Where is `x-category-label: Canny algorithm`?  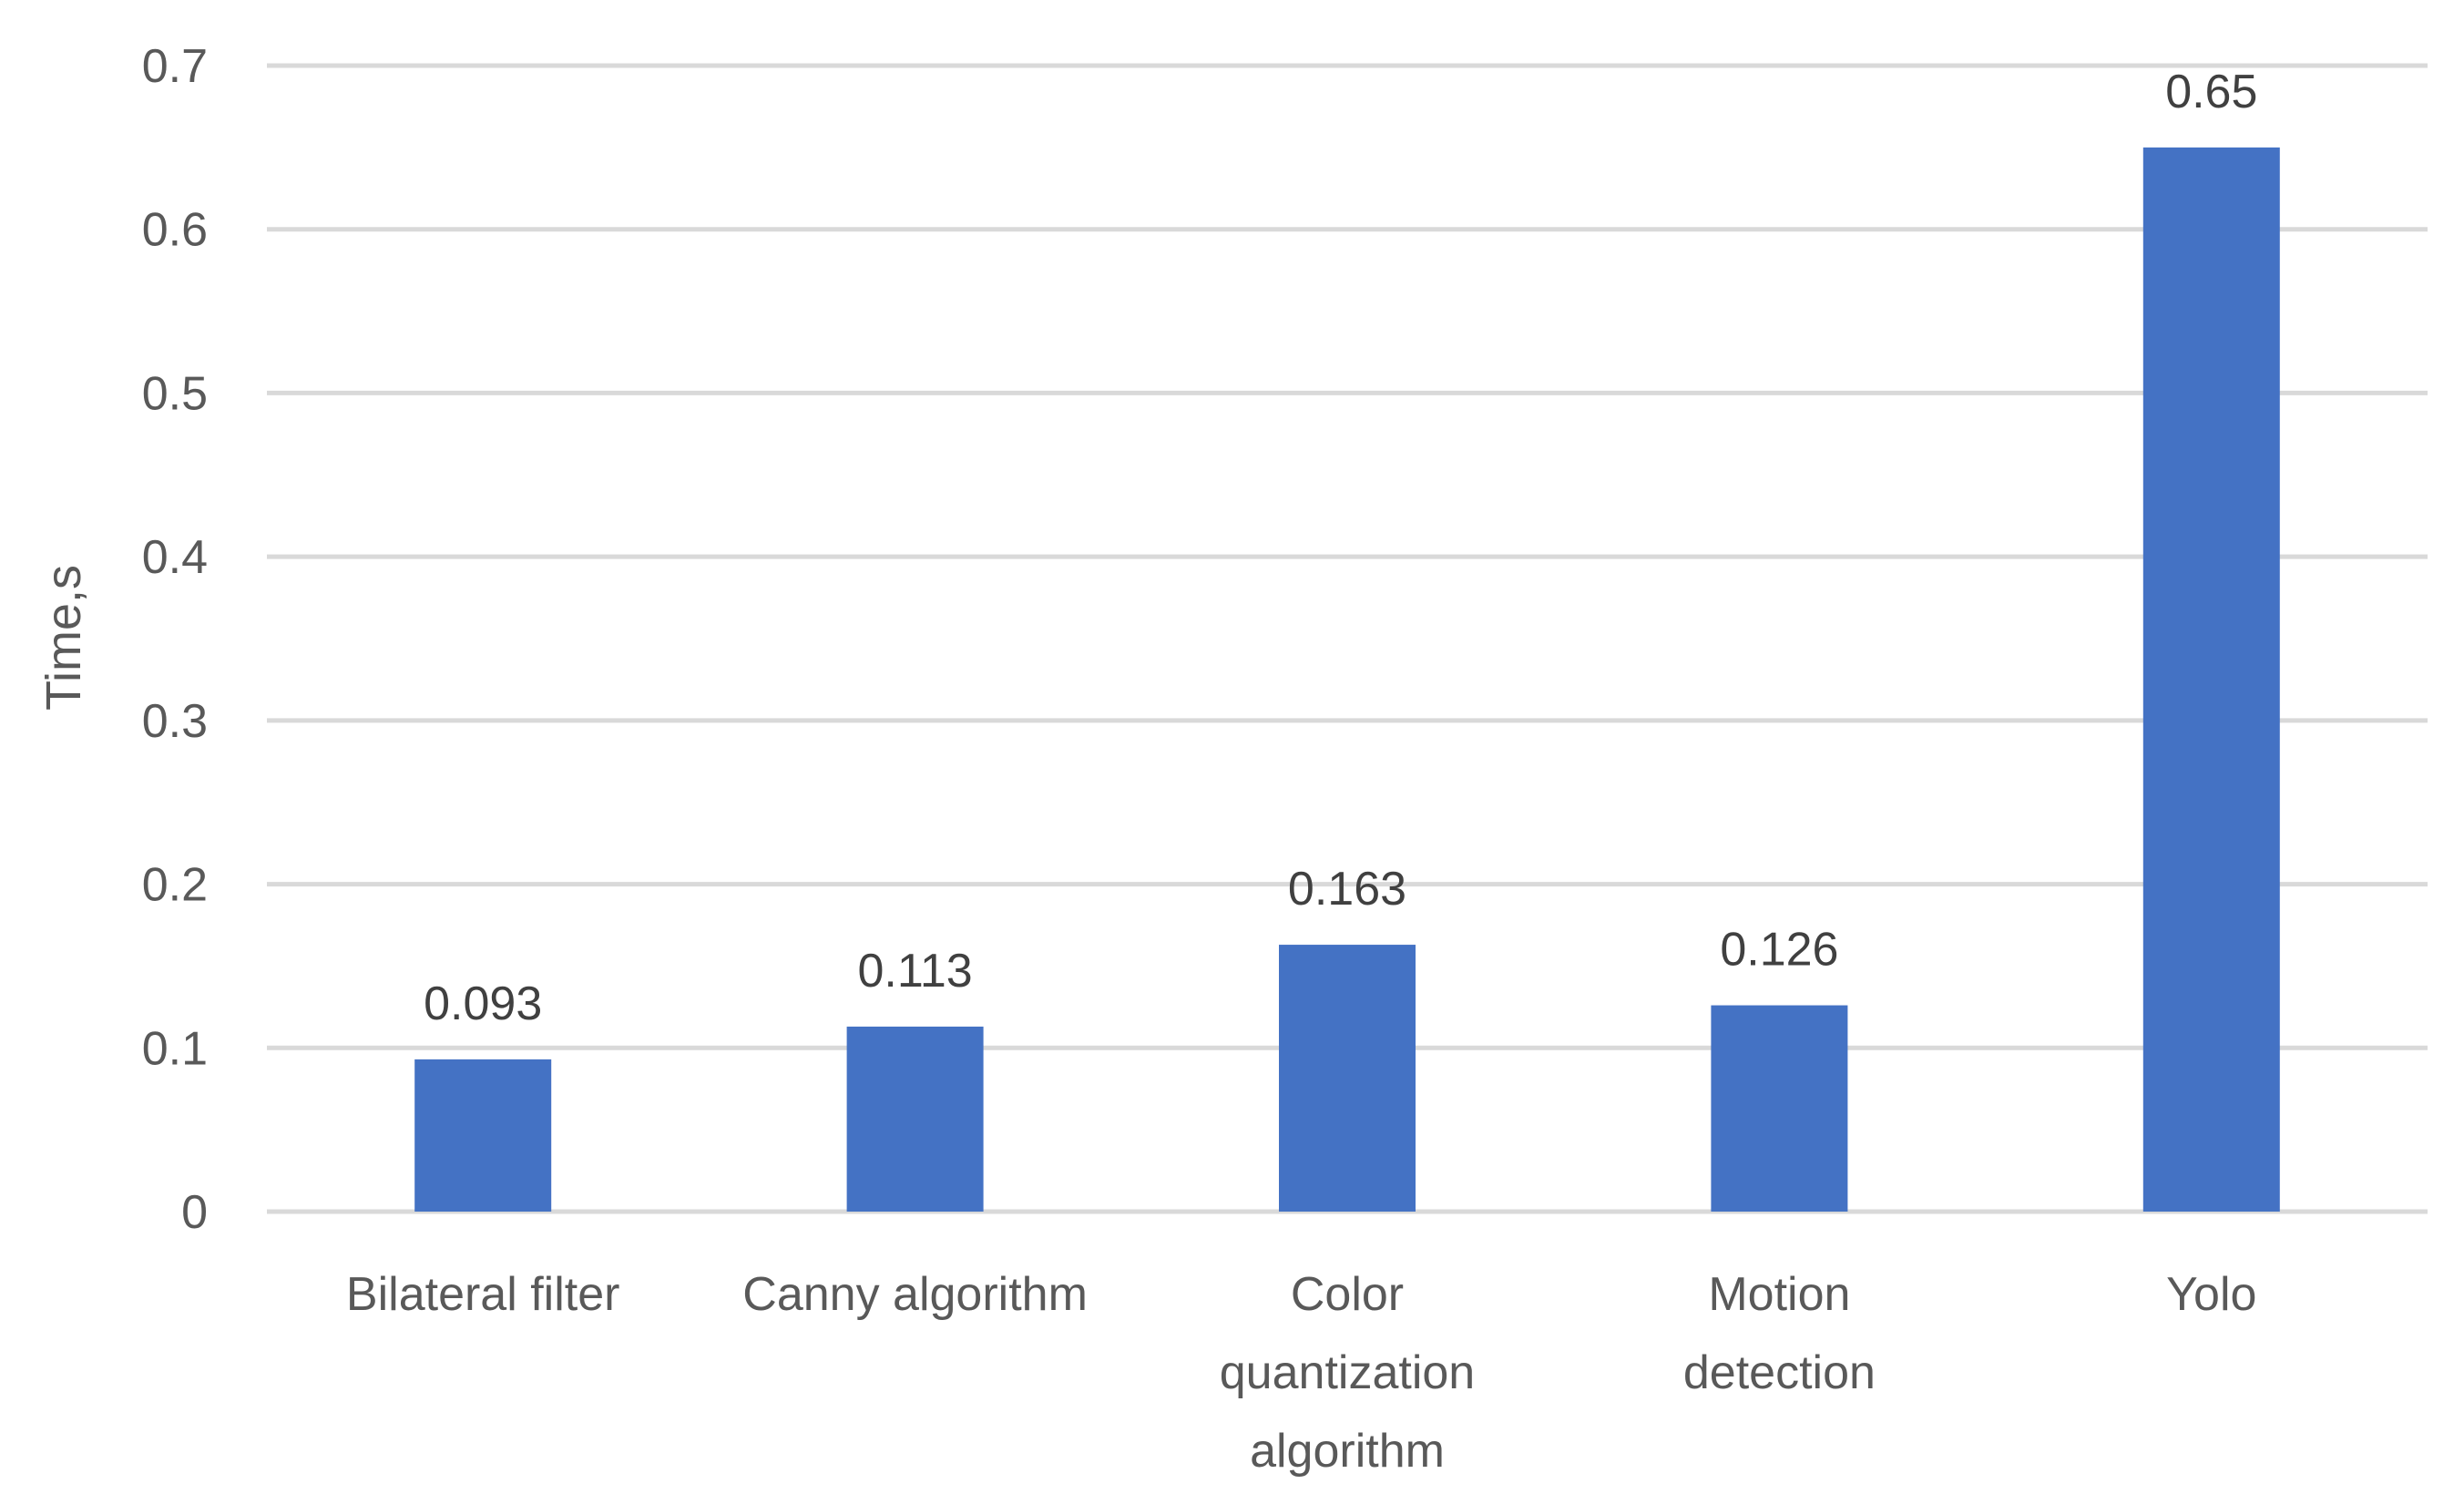 x-category-label: Canny algorithm is located at coordinates (915, 1295).